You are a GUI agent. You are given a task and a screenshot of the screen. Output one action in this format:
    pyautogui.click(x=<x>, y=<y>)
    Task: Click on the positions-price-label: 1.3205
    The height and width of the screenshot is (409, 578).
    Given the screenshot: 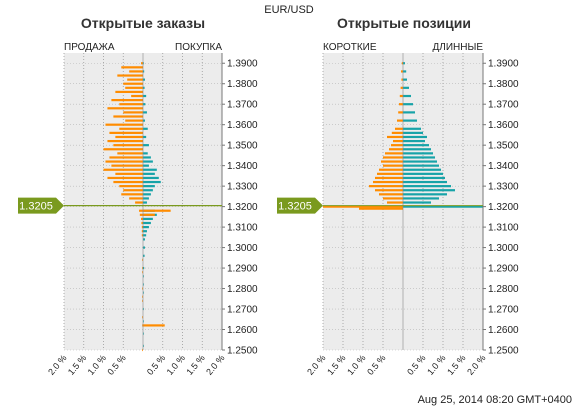 What is the action you would take?
    pyautogui.click(x=295, y=207)
    